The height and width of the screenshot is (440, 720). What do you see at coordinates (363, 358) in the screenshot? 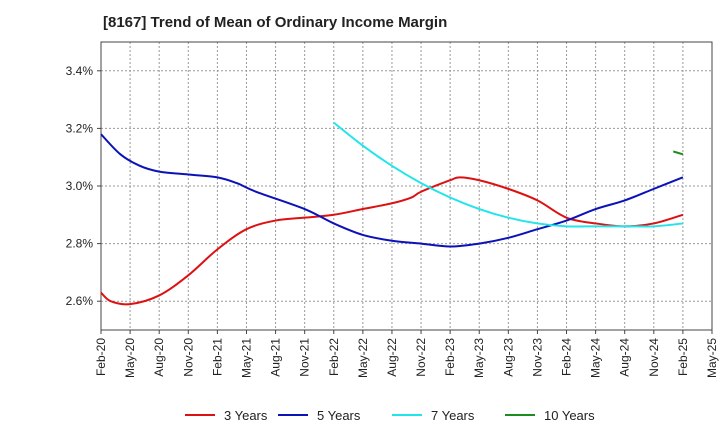
I see `x-tick-label: May-22` at bounding box center [363, 358].